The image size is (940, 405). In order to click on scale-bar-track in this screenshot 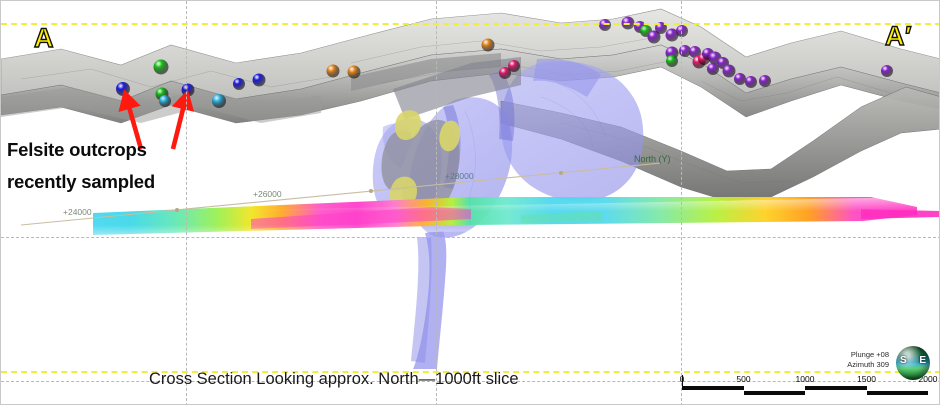, I will do `click(805, 385)`.